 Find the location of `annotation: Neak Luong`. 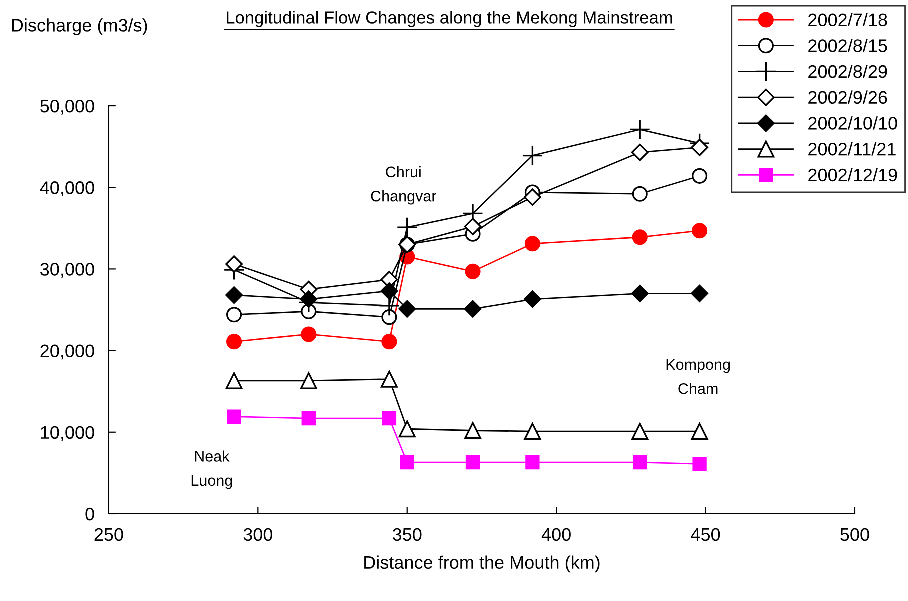

annotation: Neak Luong is located at coordinates (212, 470).